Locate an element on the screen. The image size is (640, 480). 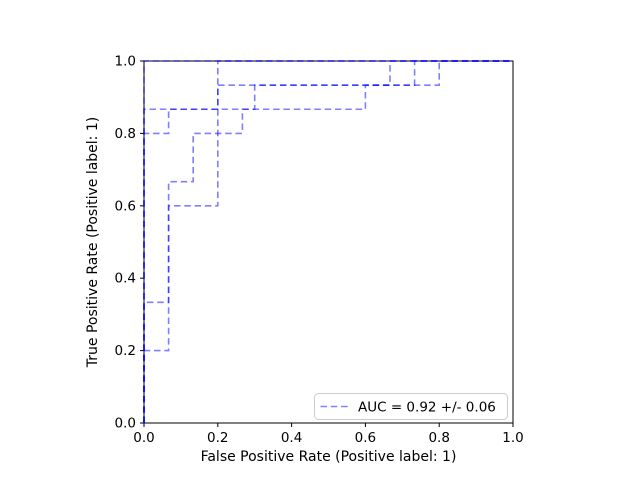
y-axis-ticks: 0.0 0.2 0.4 0.6 0.8 1.0 is located at coordinates (129, 243).